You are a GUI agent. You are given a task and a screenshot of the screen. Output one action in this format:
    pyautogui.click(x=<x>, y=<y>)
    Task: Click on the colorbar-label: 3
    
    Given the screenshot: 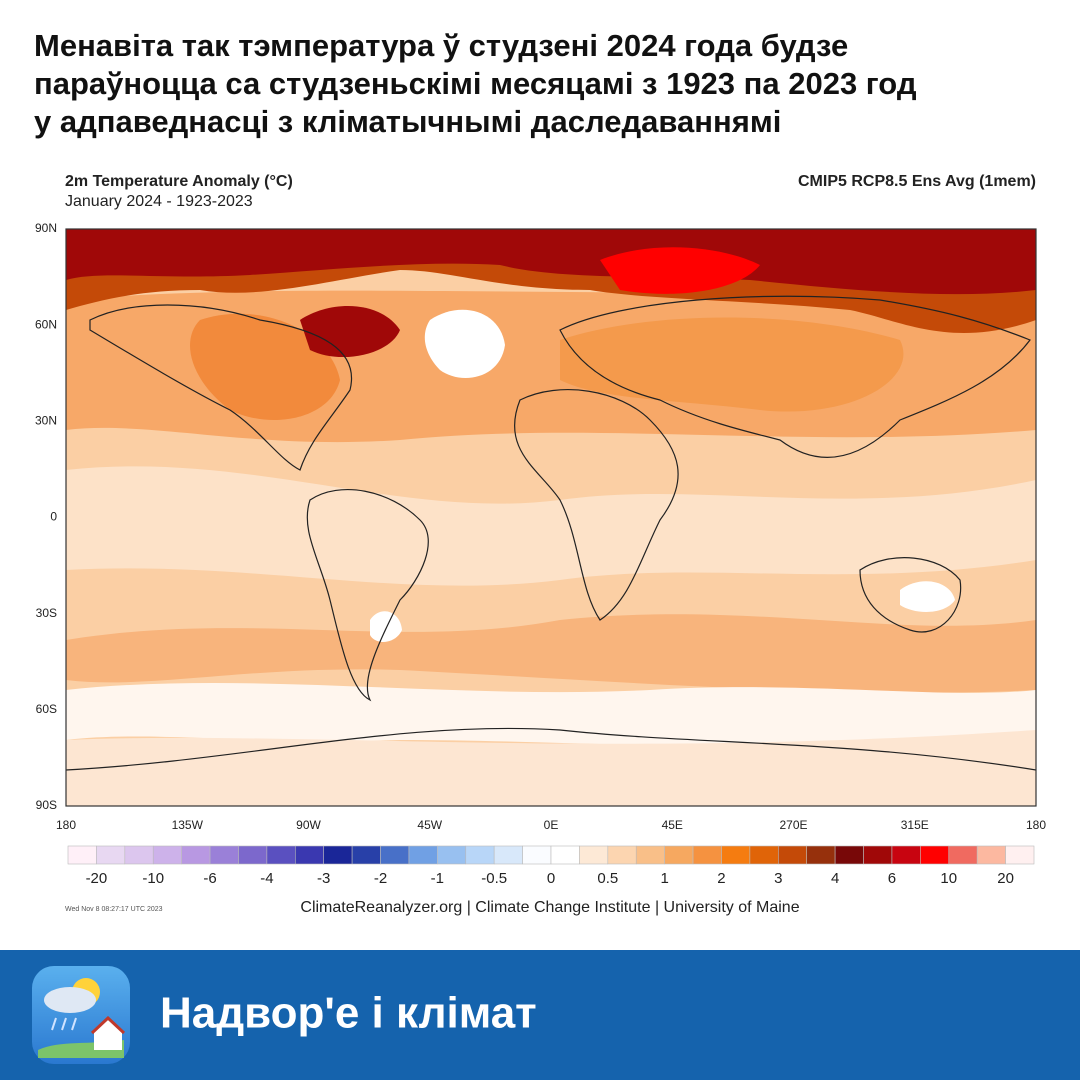 What is the action you would take?
    pyautogui.click(x=778, y=878)
    